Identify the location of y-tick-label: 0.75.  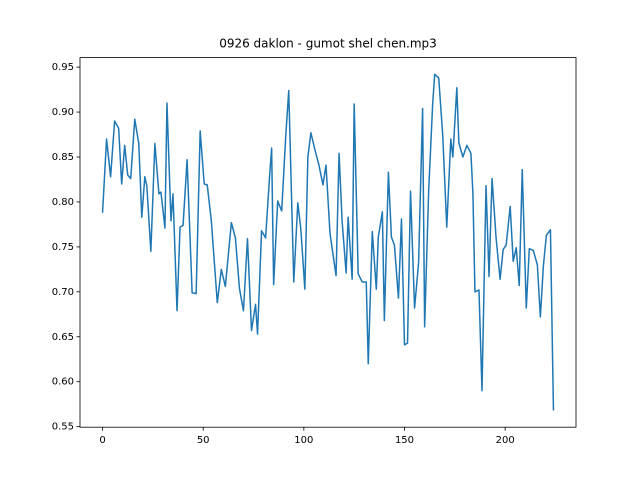
(63, 247).